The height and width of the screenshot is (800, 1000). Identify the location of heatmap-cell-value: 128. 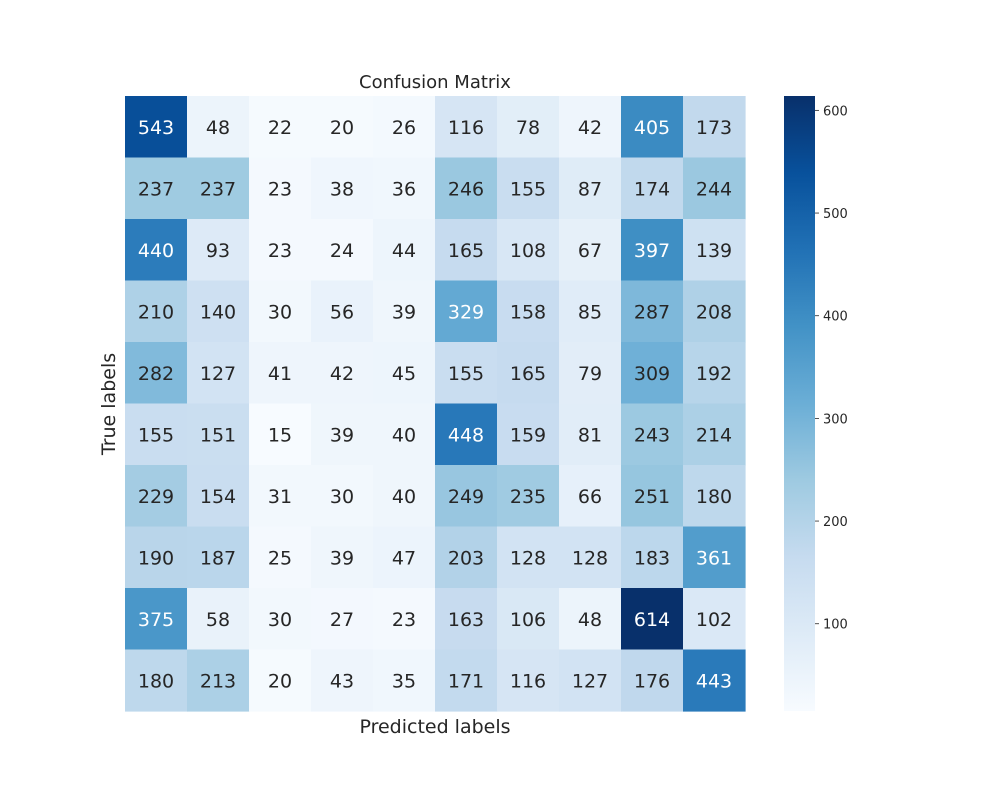
(590, 558).